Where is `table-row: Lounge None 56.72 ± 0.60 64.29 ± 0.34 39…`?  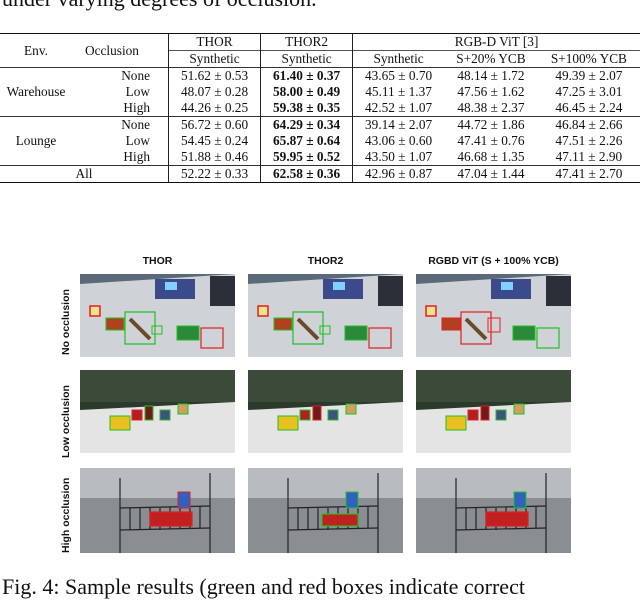 table-row: Lounge None 56.72 ± 0.60 64.29 ± 0.34 39… is located at coordinates (320, 141).